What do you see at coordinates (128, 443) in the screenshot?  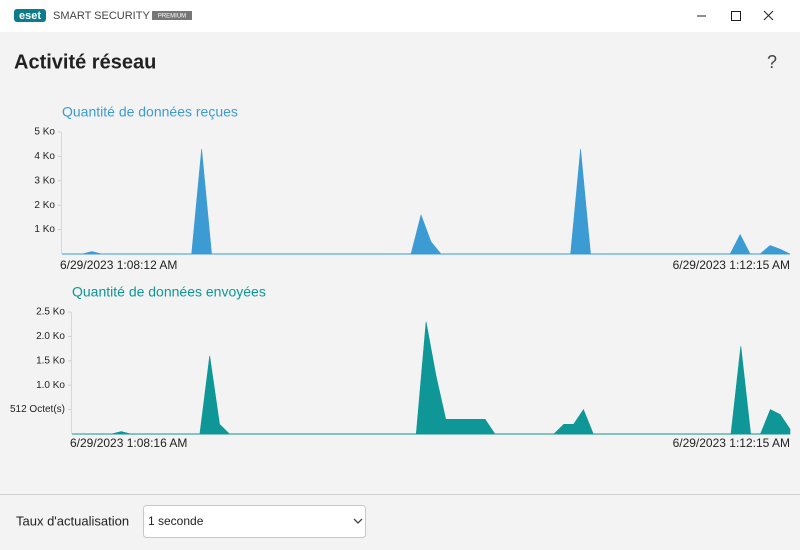 I see `x-tick-label: 6/29/2023 1:08:16 AM` at bounding box center [128, 443].